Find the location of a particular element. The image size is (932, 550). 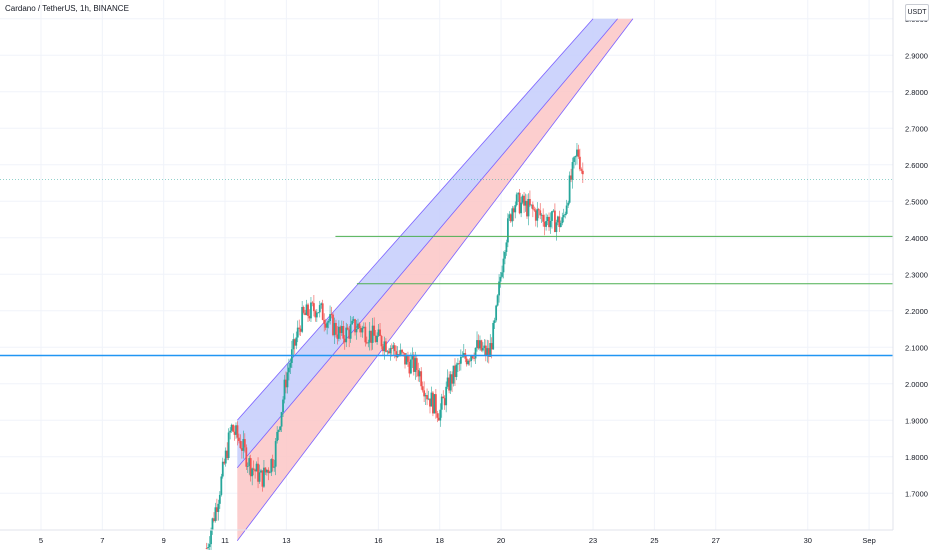

price-tick-label: 2.5000 is located at coordinates (916, 201).